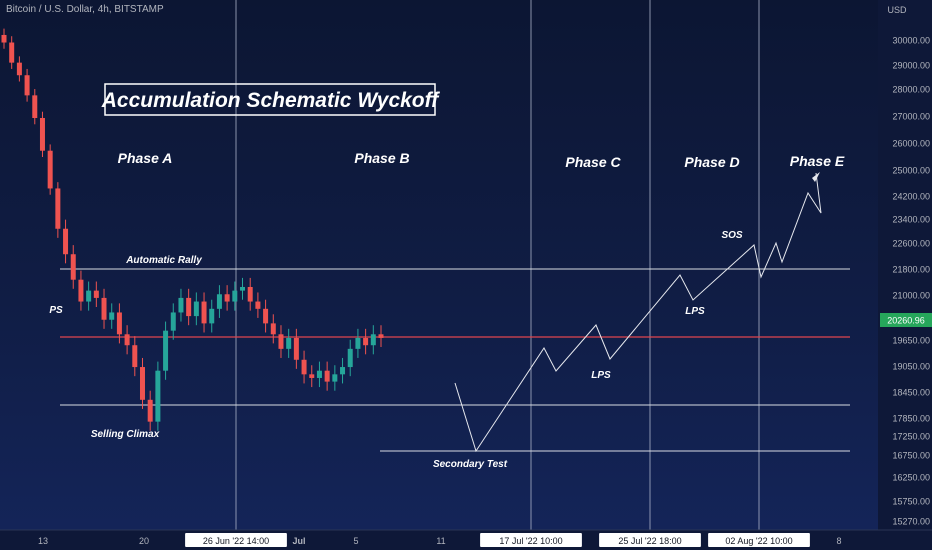  I want to click on y-tick-label: 21800.00, so click(911, 270).